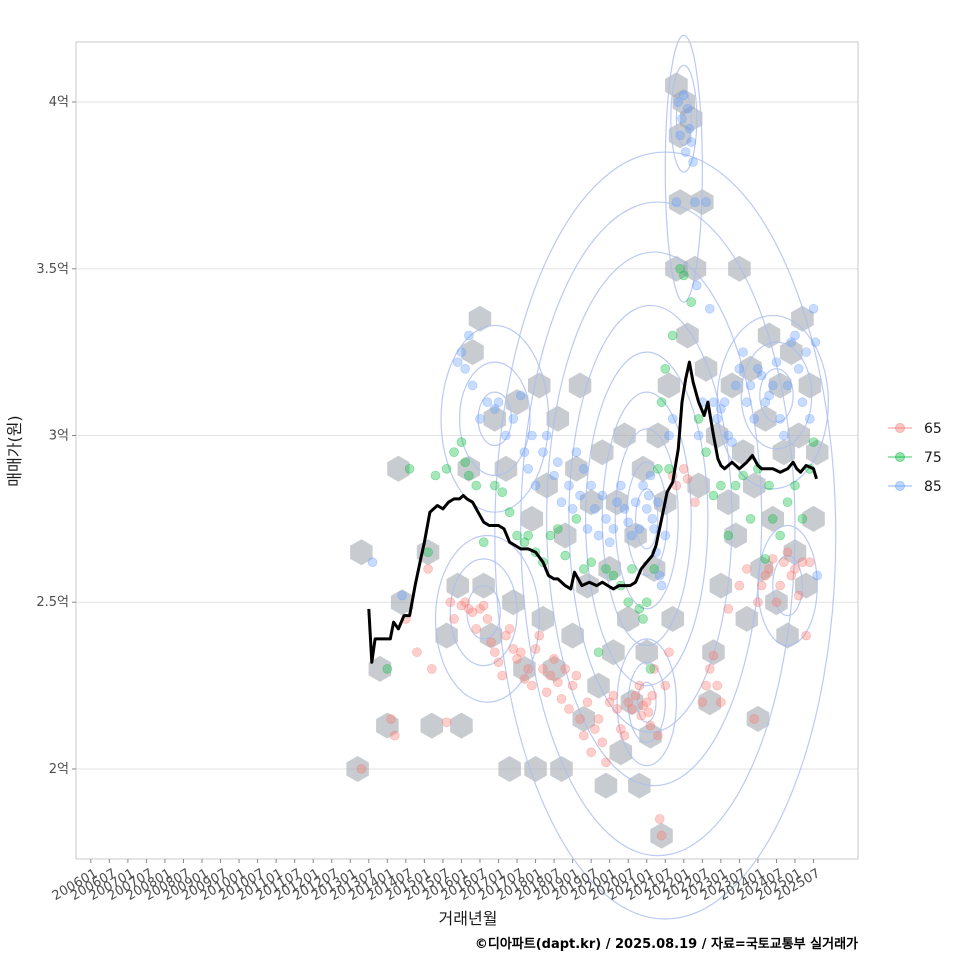  I want to click on y-tick-label: 2억, so click(59, 769).